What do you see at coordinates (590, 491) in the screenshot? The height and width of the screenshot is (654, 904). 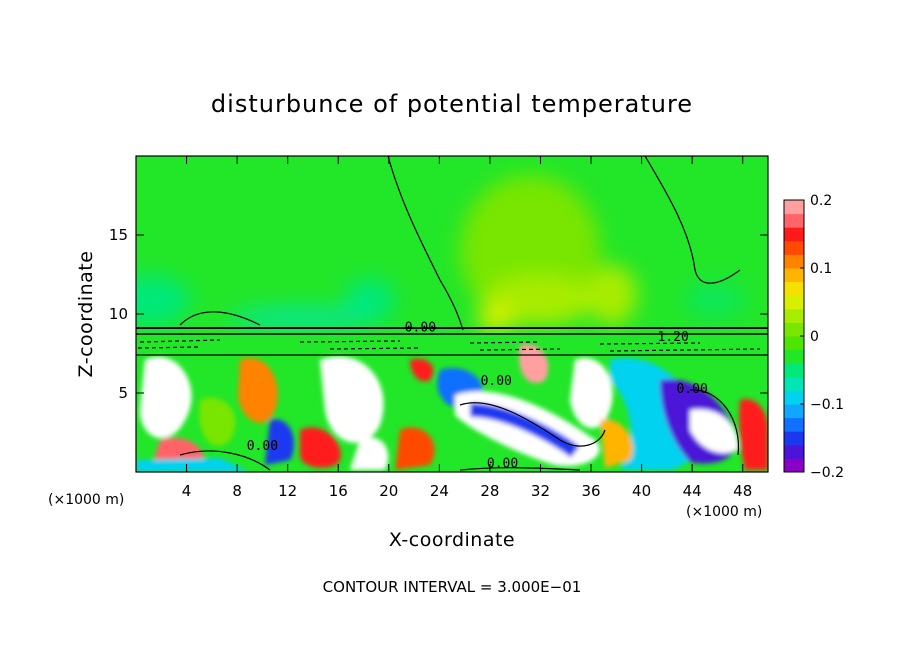 I see `x-tick-label: 36` at bounding box center [590, 491].